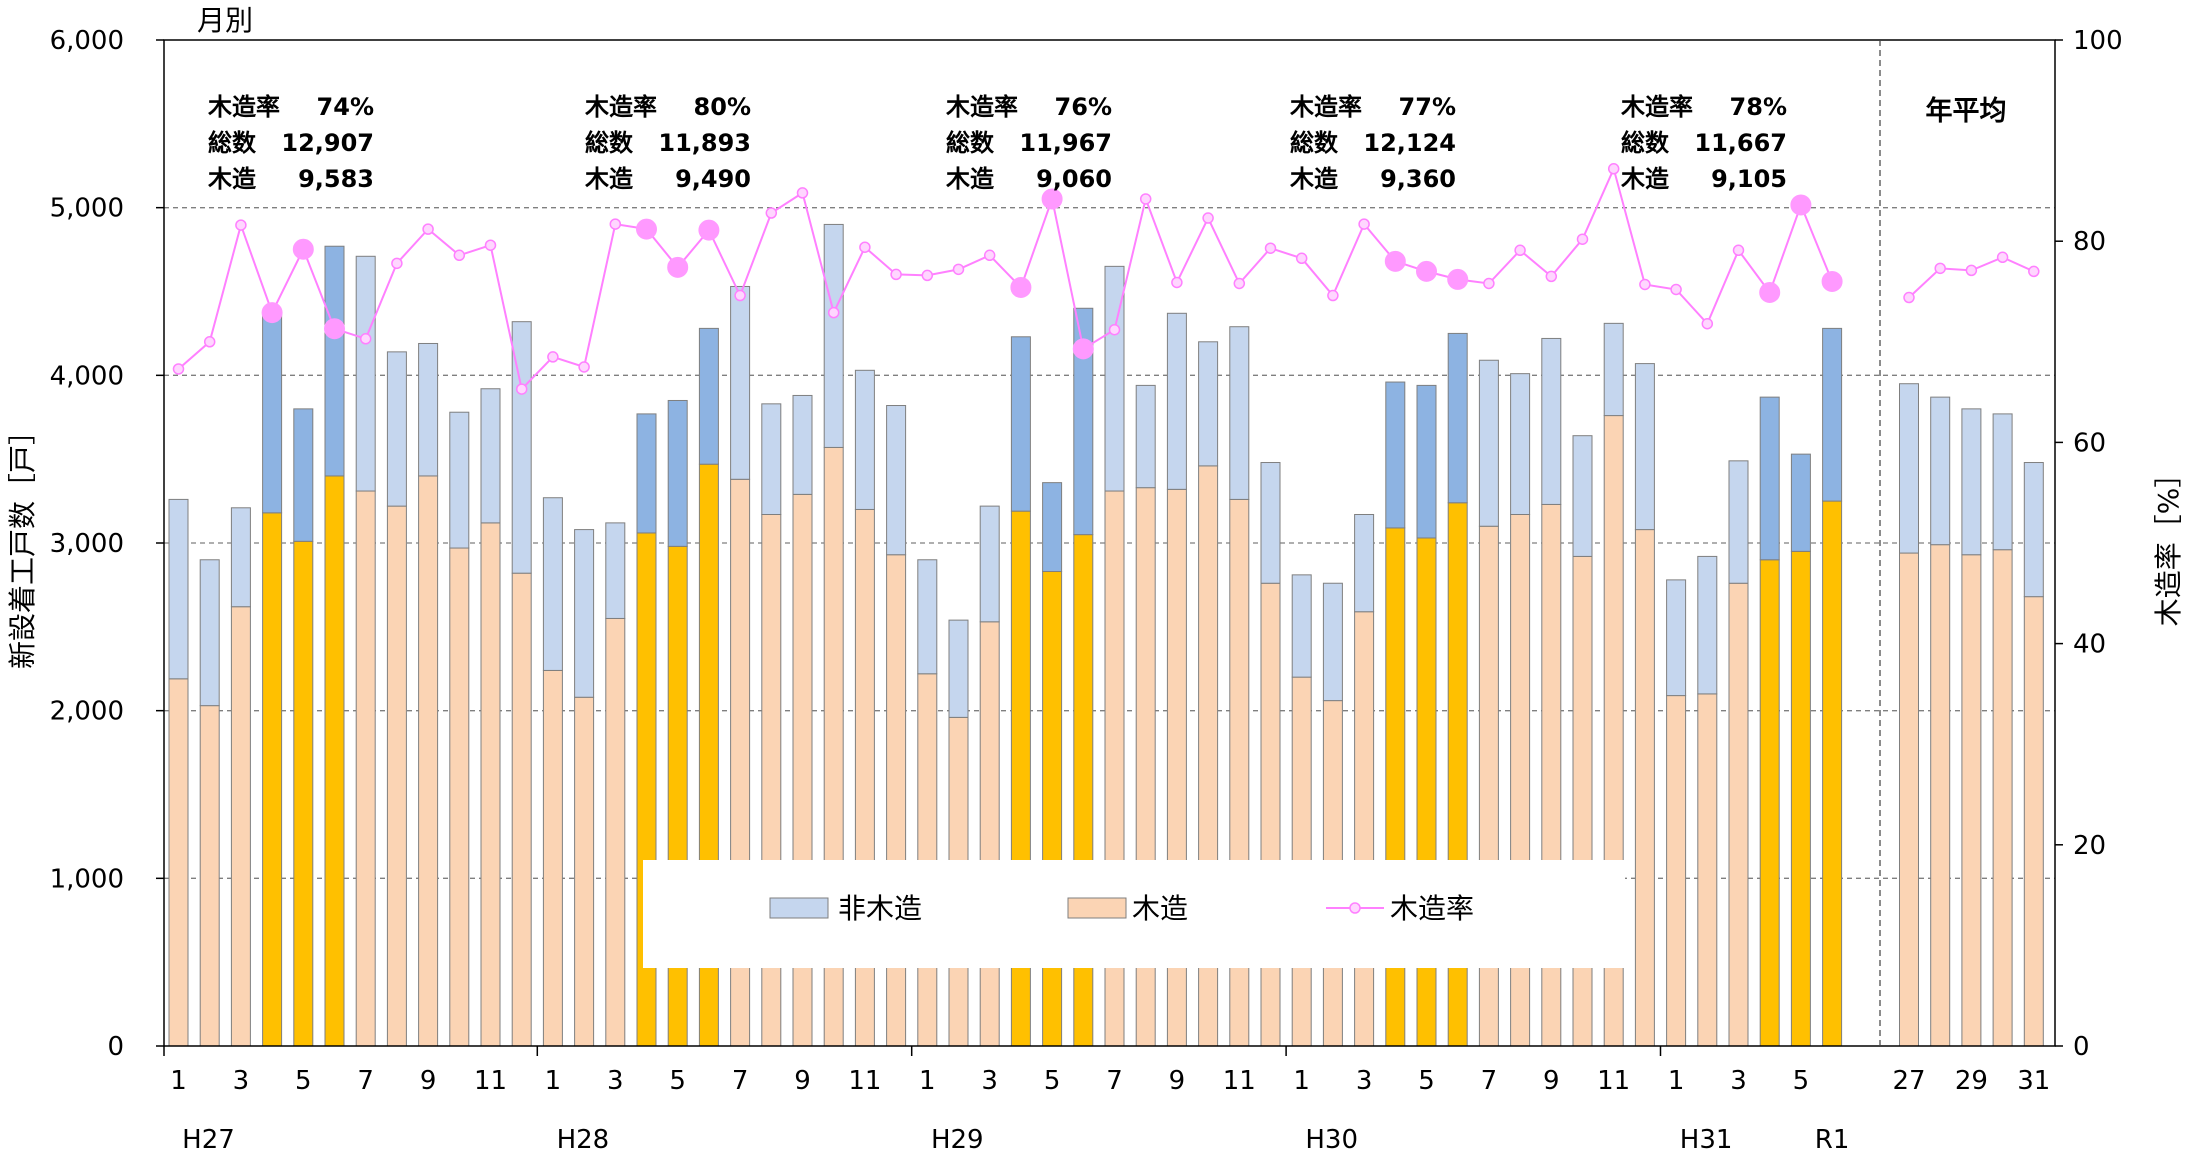  What do you see at coordinates (2089, 443) in the screenshot?
I see `right-tick-label: 60` at bounding box center [2089, 443].